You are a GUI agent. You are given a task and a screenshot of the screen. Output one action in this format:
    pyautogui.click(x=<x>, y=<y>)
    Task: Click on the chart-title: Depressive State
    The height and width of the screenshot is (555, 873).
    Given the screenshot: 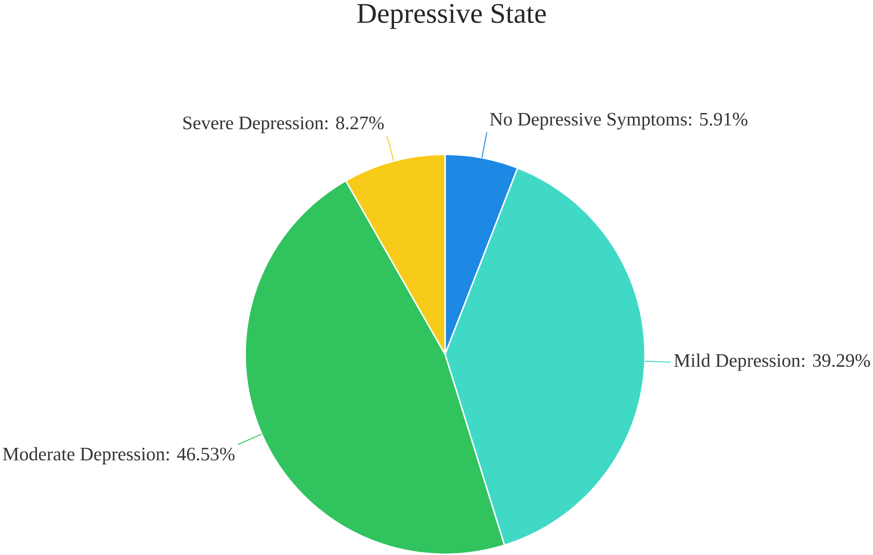 What is the action you would take?
    pyautogui.click(x=451, y=16)
    